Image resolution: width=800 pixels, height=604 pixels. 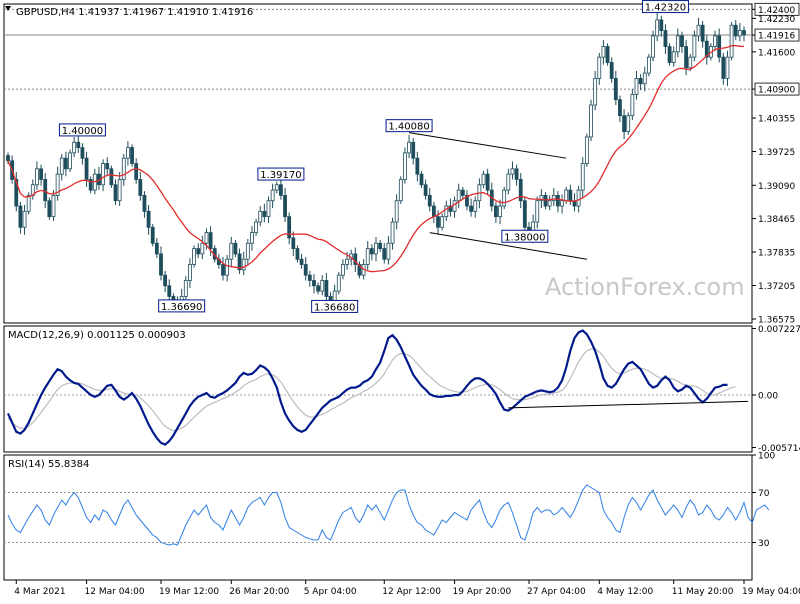 What do you see at coordinates (182, 306) in the screenshot?
I see `price-annotation: 1.36690` at bounding box center [182, 306].